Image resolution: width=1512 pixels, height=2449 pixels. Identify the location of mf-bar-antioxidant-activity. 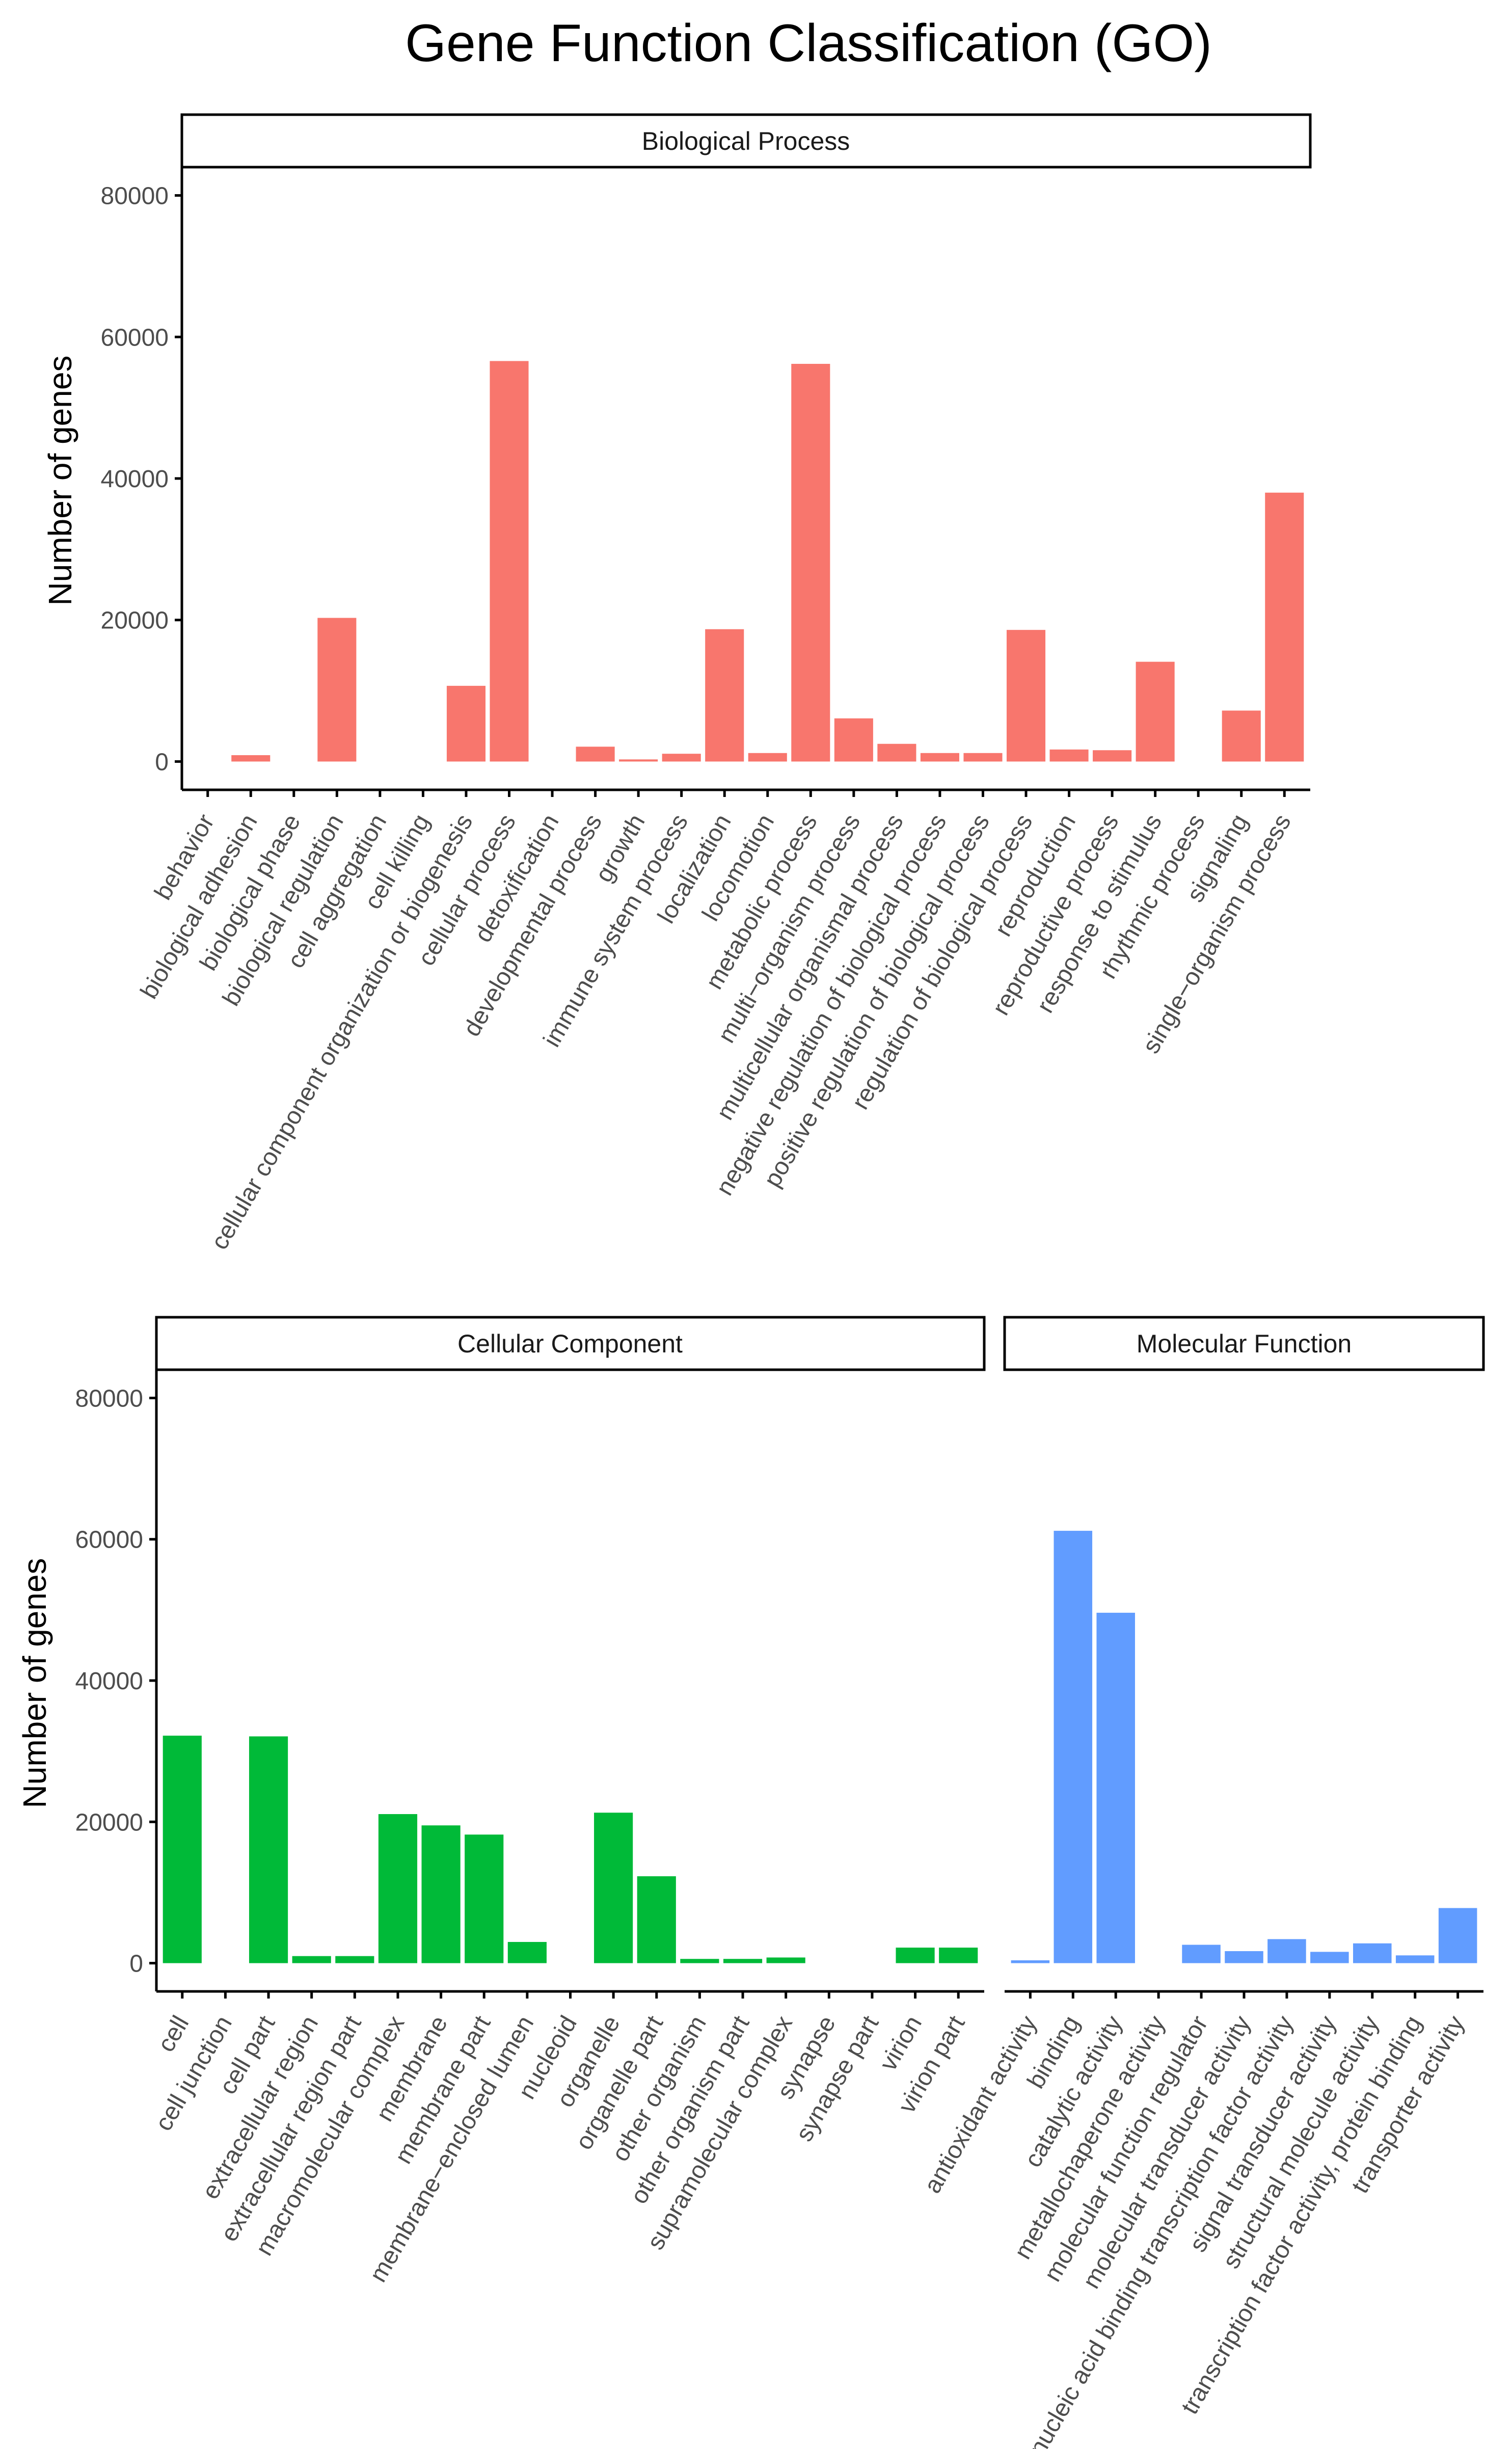
(1030, 1961).